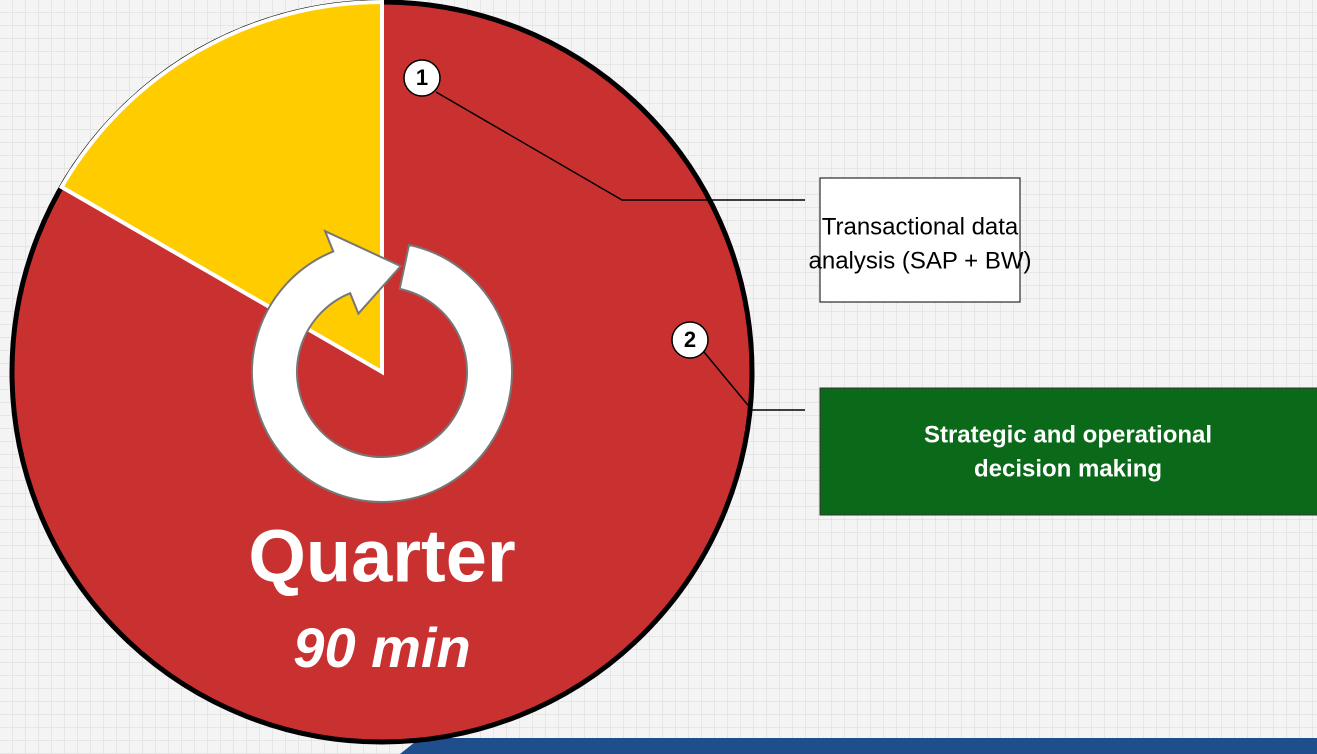 This screenshot has height=754, width=1317. Describe the element at coordinates (381, 556) in the screenshot. I see `center-label: Quarter` at that location.